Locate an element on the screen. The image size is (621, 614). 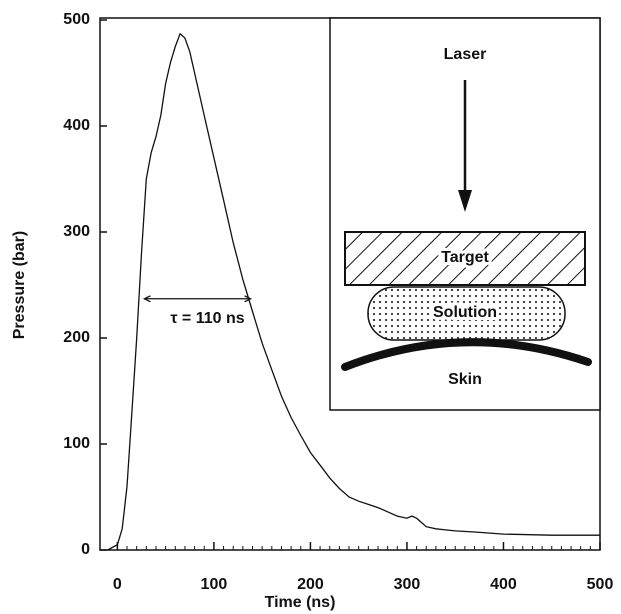
target-label: Target is located at coordinates (465, 257).